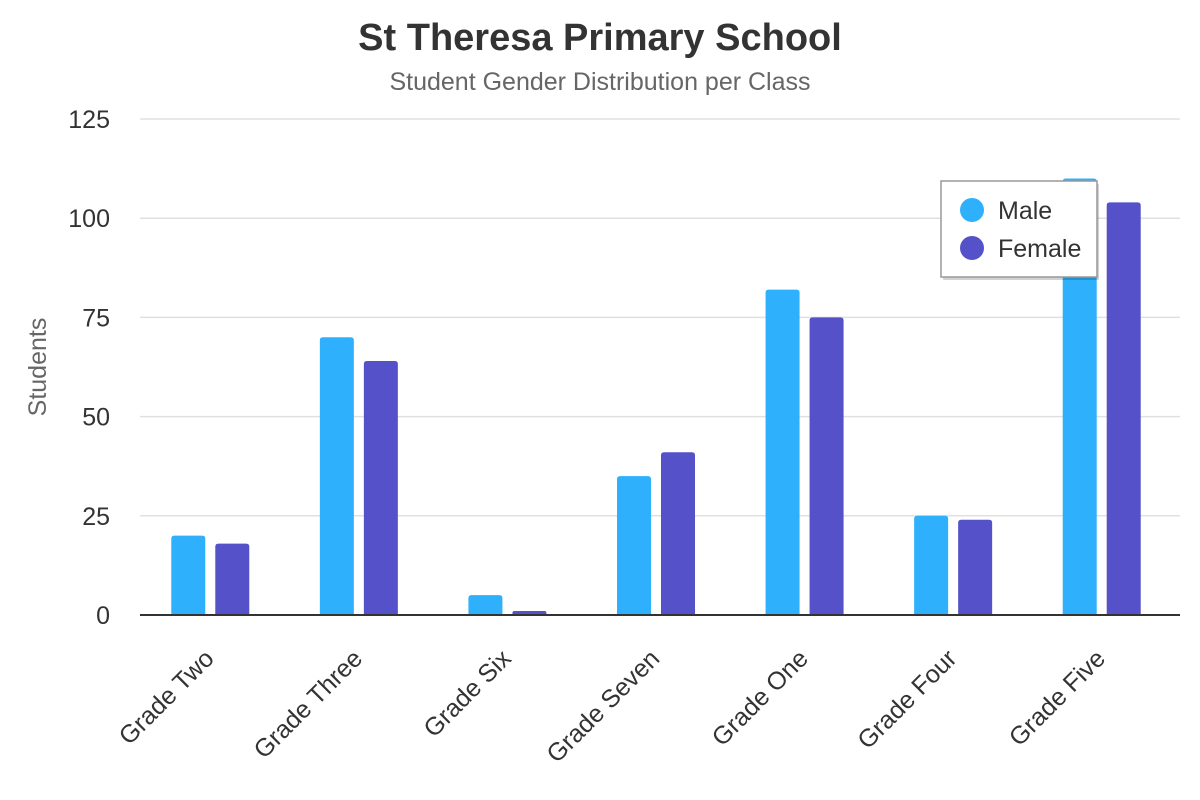 This screenshot has width=1200, height=800. I want to click on y-tick-label: 75, so click(96, 318).